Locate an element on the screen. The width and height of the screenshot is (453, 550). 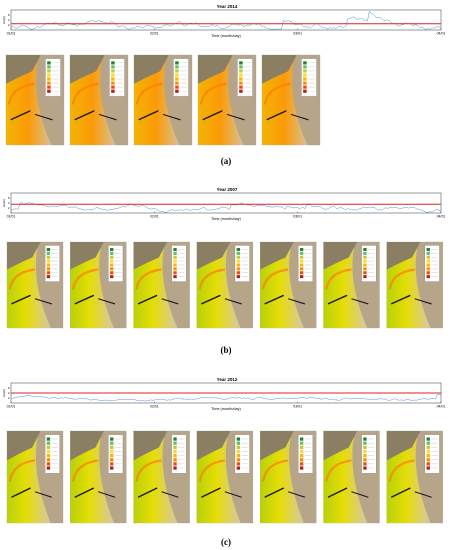
chart-title: Year 2012 is located at coordinates (227, 379).